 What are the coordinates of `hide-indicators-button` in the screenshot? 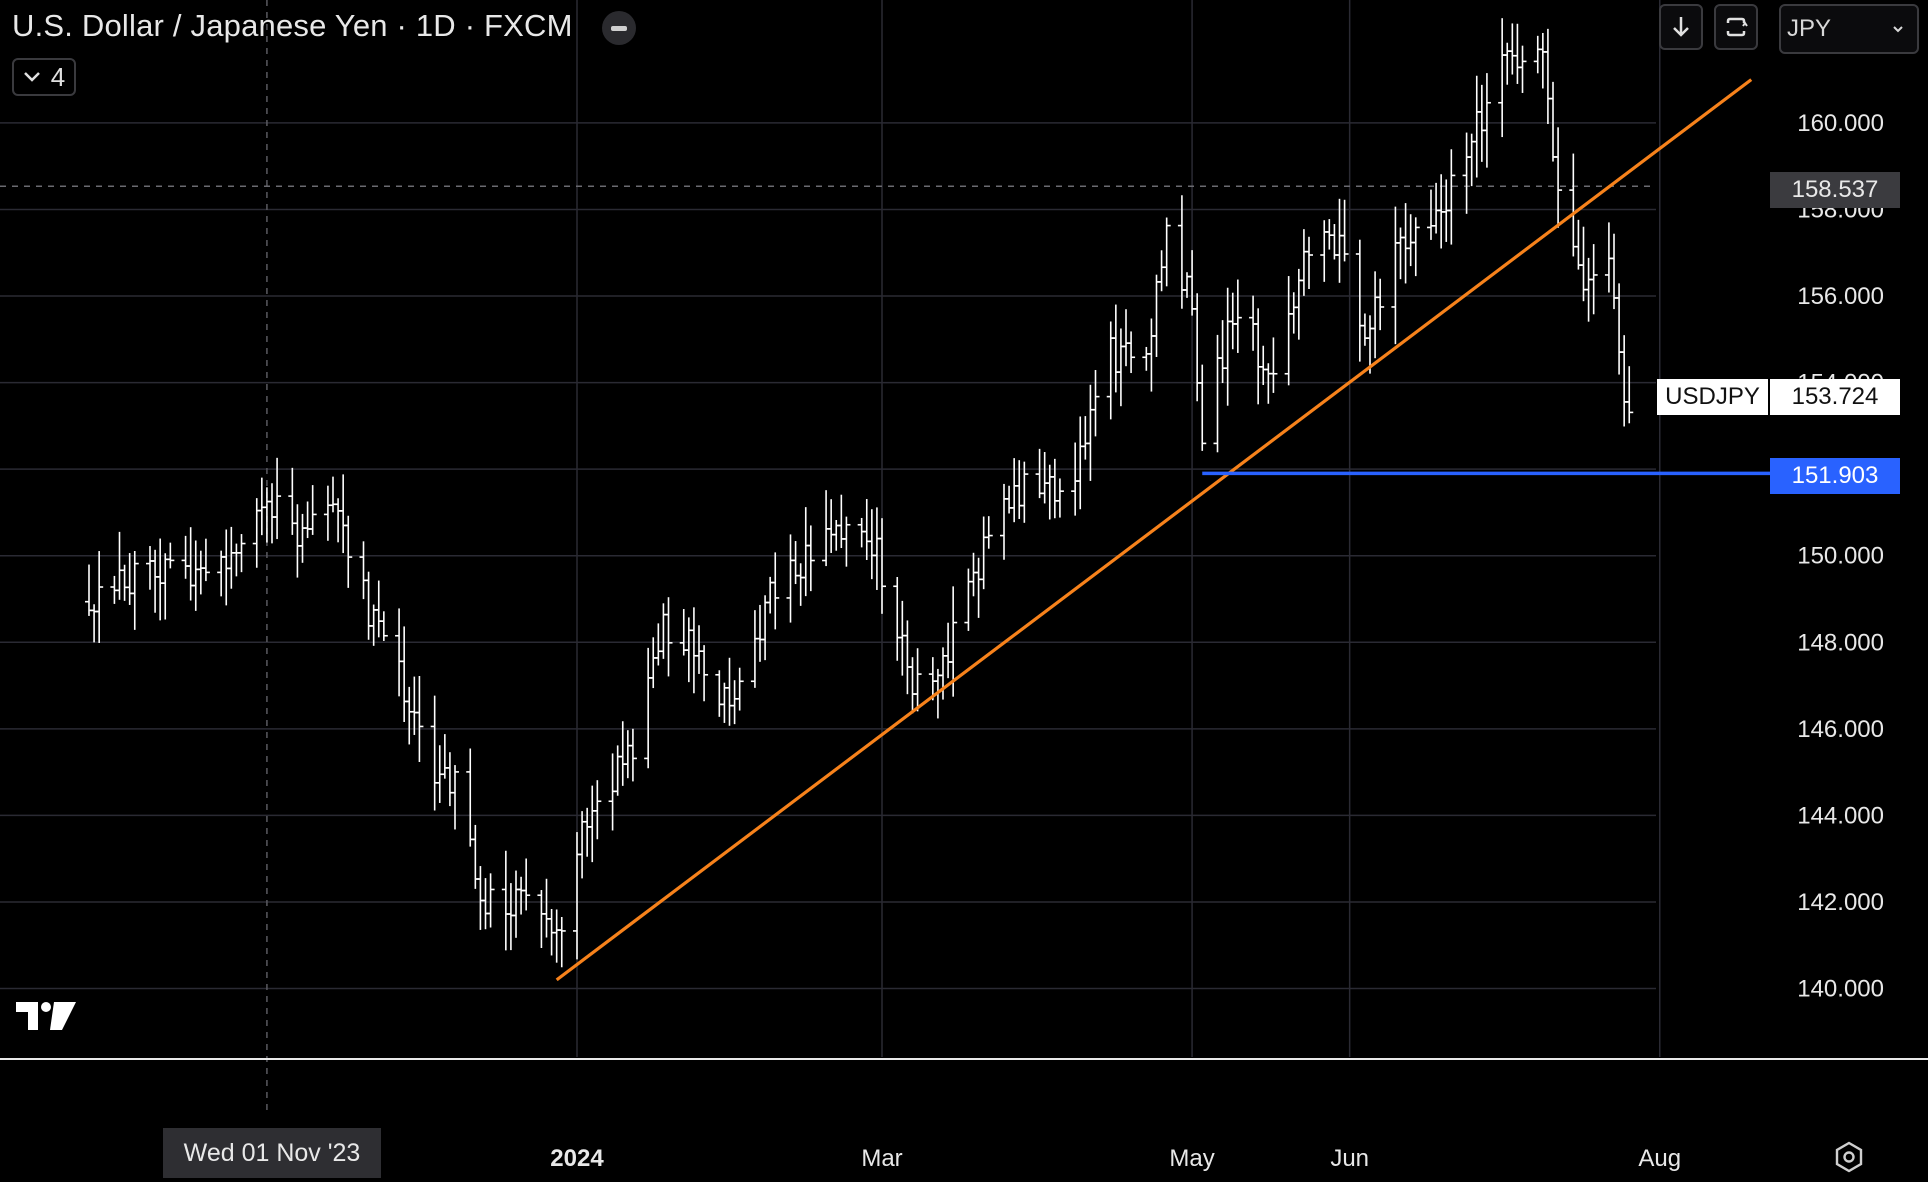 It's located at (619, 28).